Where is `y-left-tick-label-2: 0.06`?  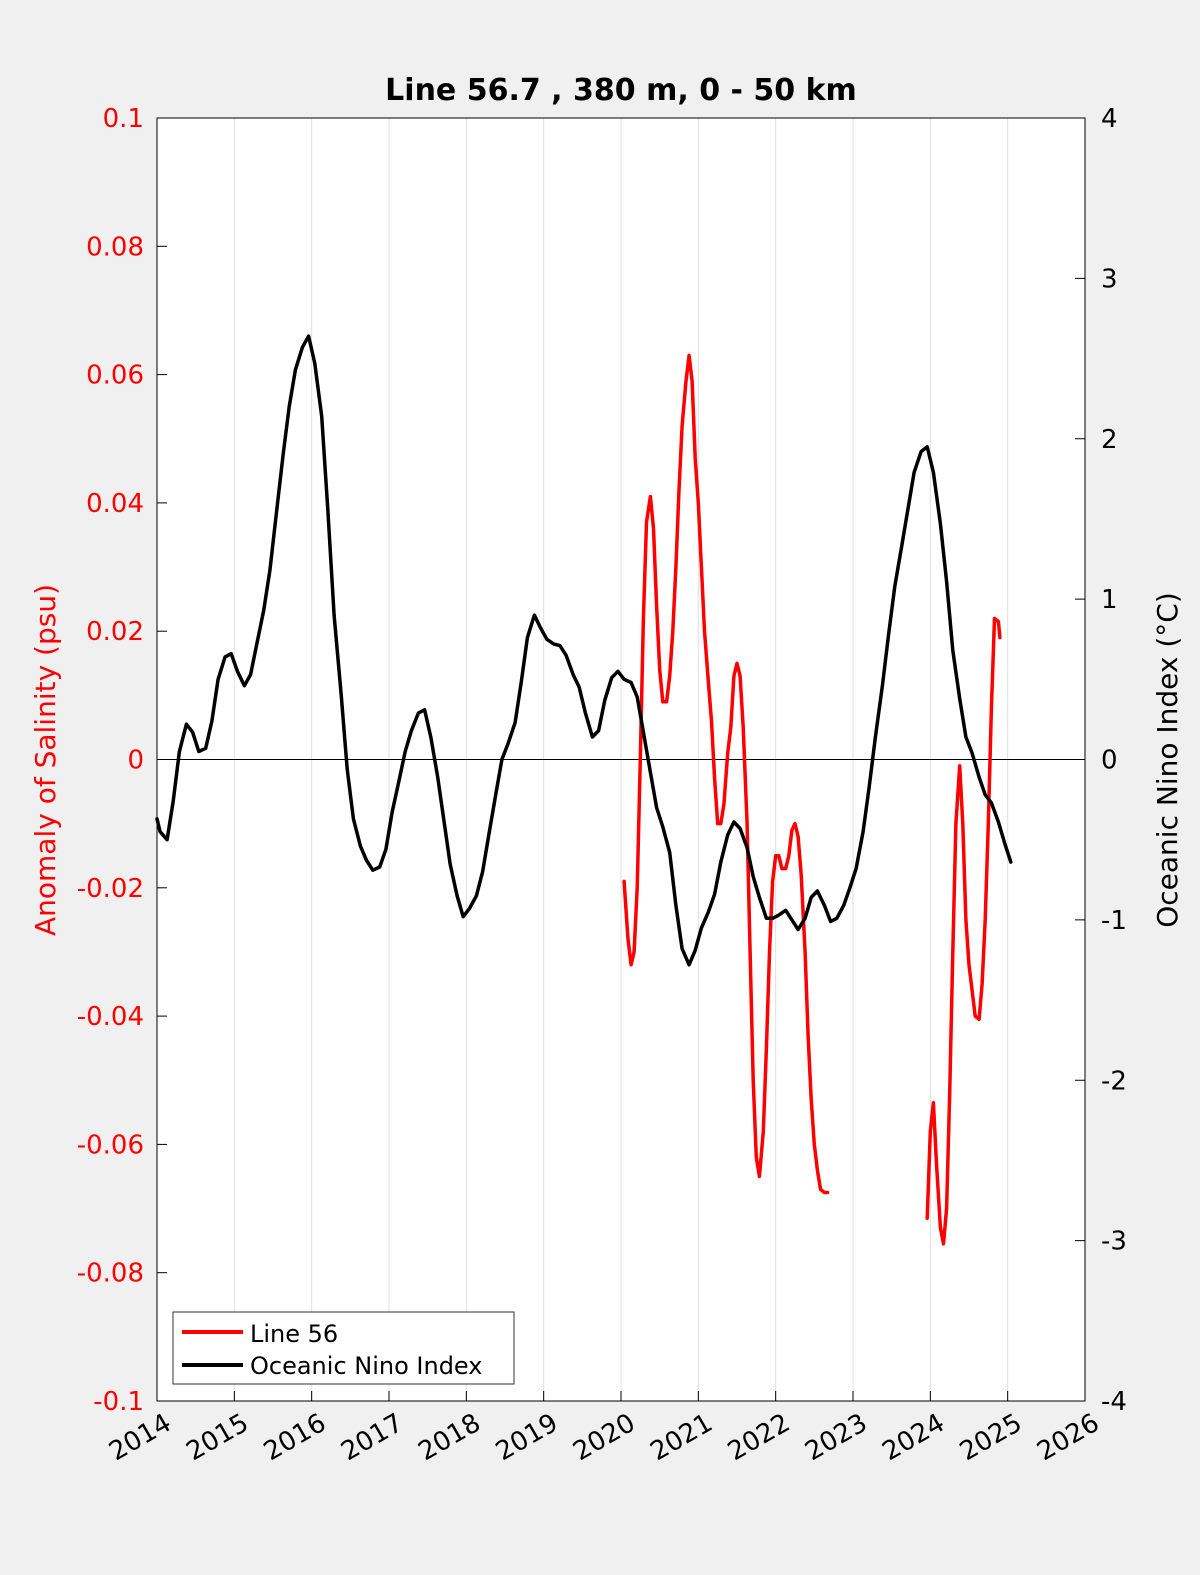
y-left-tick-label-2: 0.06 is located at coordinates (115, 376).